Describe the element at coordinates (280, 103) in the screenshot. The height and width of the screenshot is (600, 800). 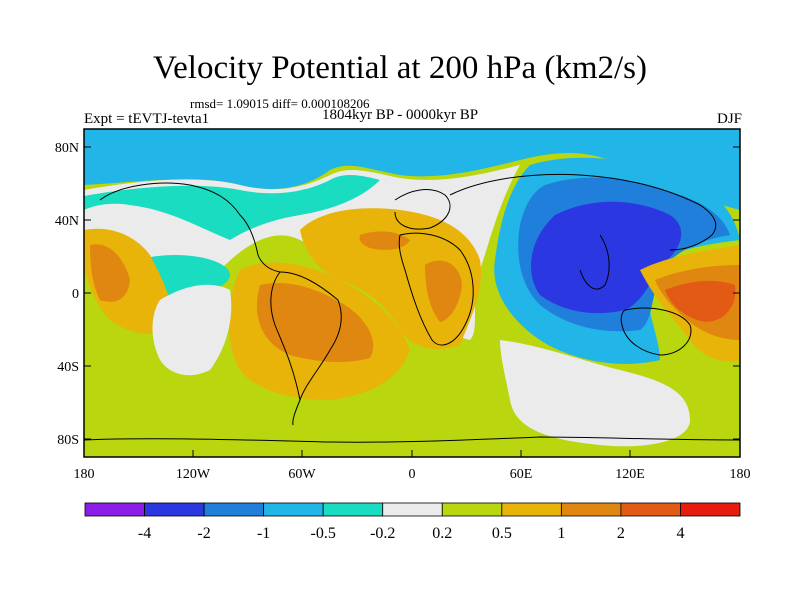
I see `stats-text: rmsd= 1.09015 diff= 0.000108206` at that location.